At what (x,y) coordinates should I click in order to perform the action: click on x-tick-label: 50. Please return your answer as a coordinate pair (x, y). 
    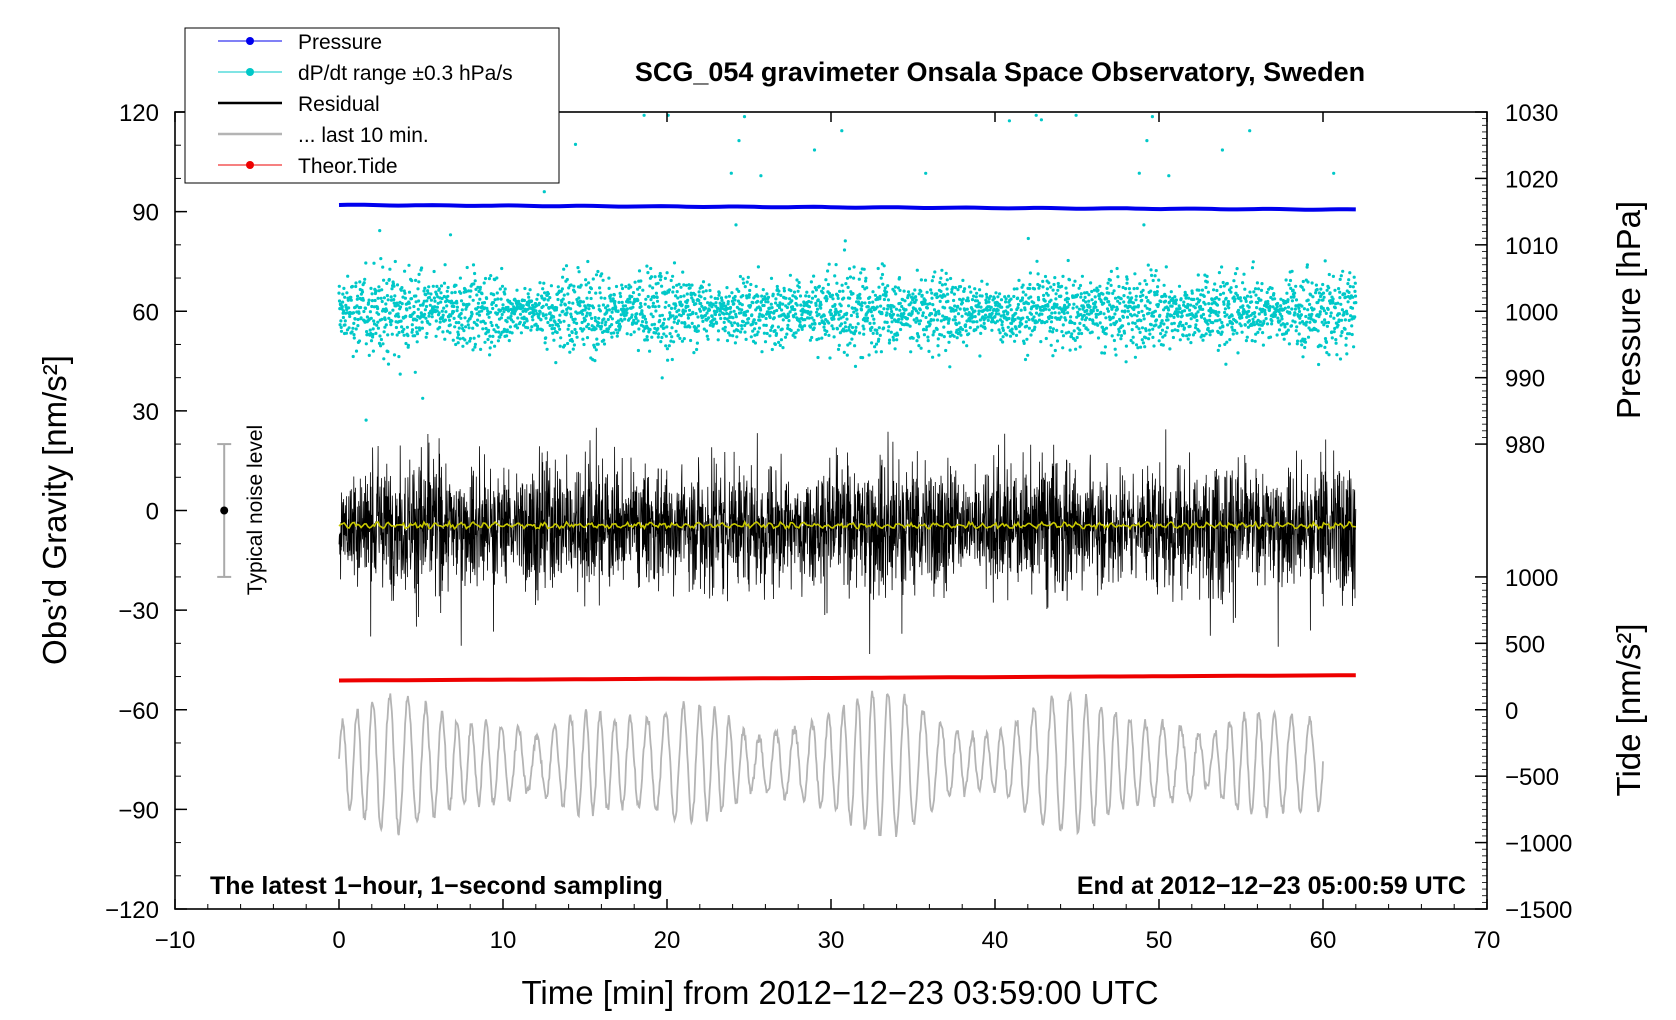
    Looking at the image, I should click on (1159, 940).